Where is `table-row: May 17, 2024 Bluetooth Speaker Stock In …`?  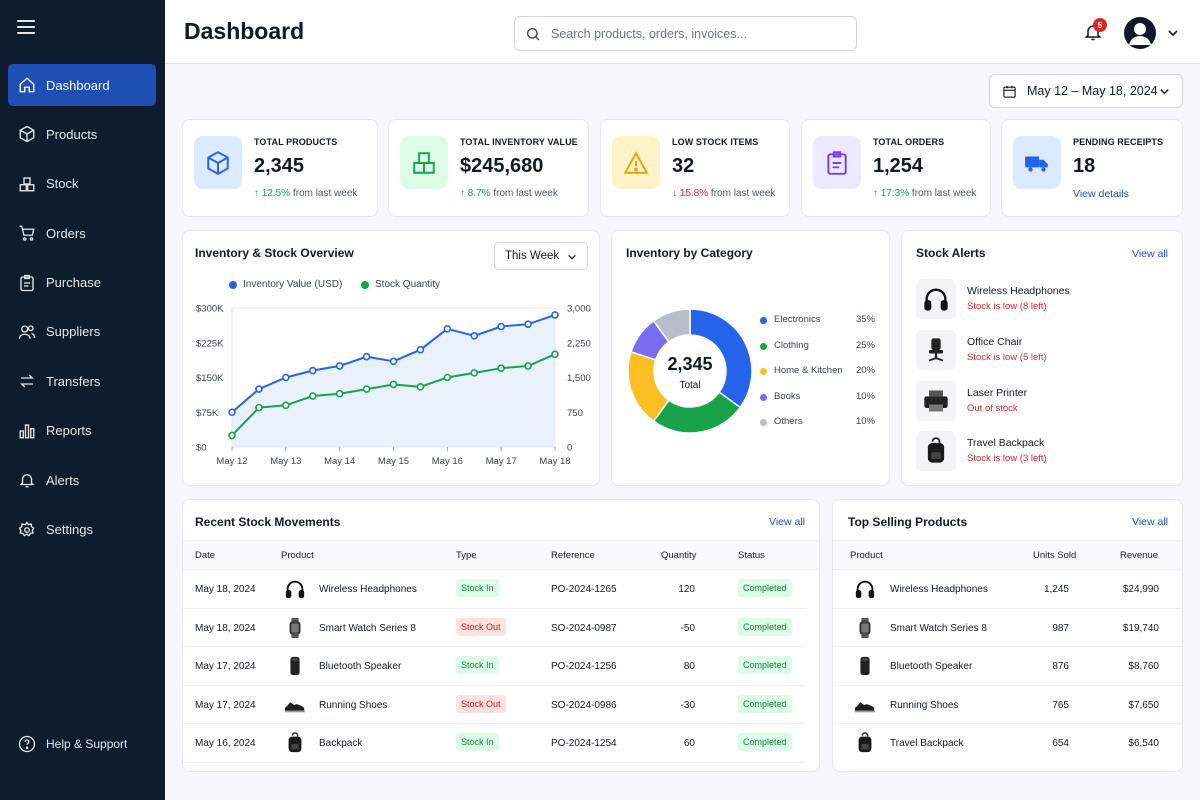
table-row: May 17, 2024 Bluetooth Speaker Stock In … is located at coordinates (494, 666).